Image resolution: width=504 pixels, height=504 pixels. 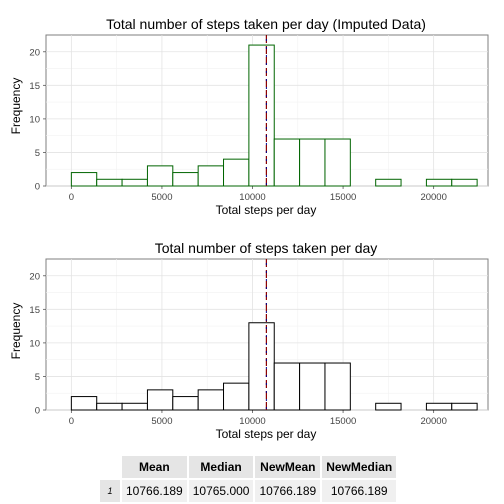 What do you see at coordinates (220, 490) in the screenshot?
I see `cell-median: 10765.000` at bounding box center [220, 490].